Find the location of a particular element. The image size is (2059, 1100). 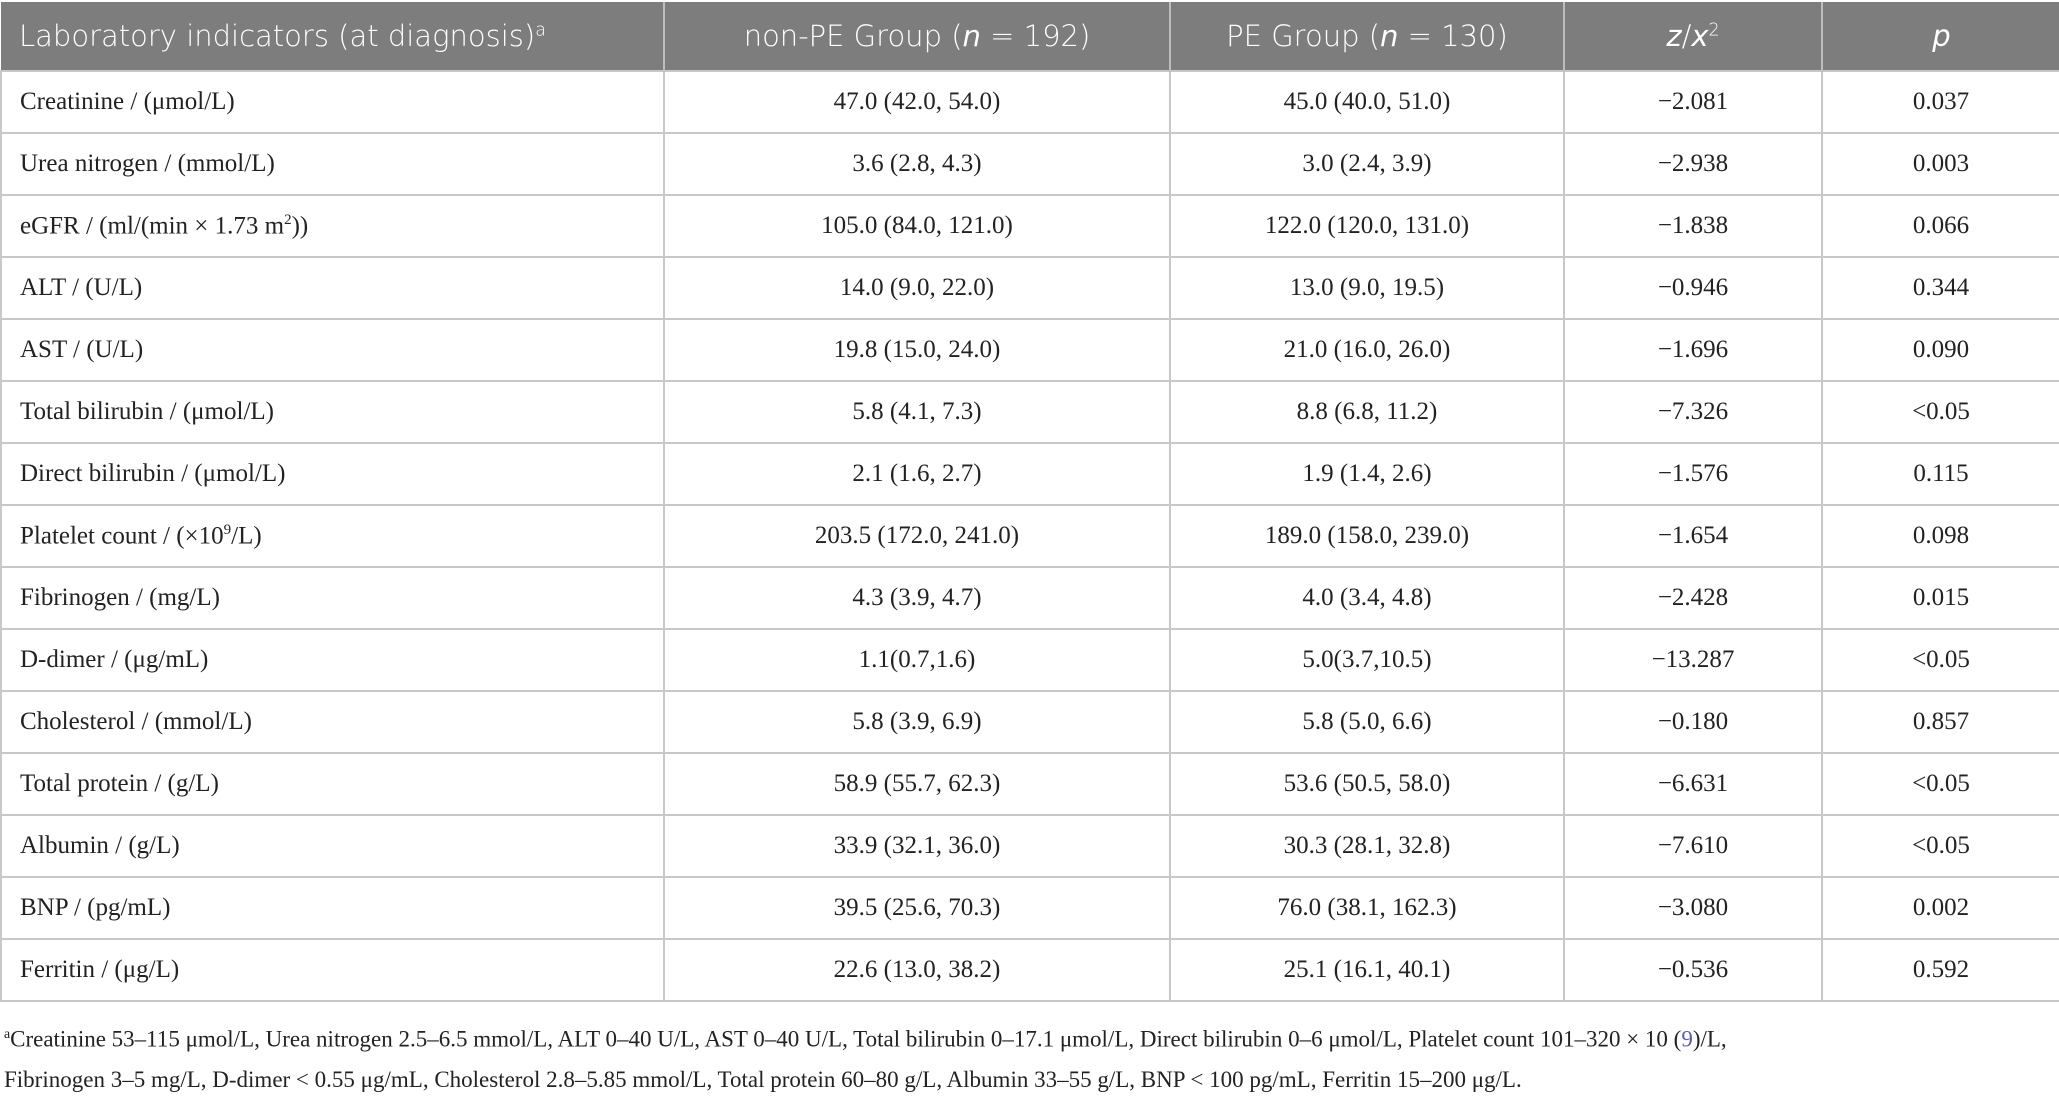

statistic-cell: −1.654 is located at coordinates (1693, 536).